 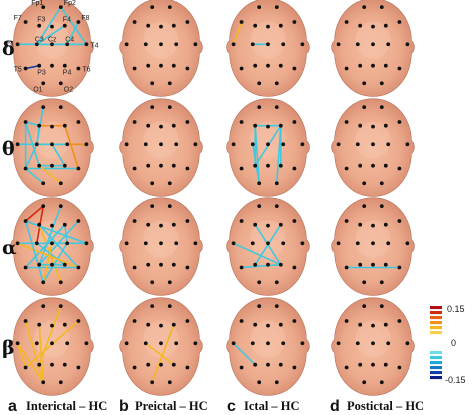 I want to click on connection-T3-P3, so click(x=244, y=354).